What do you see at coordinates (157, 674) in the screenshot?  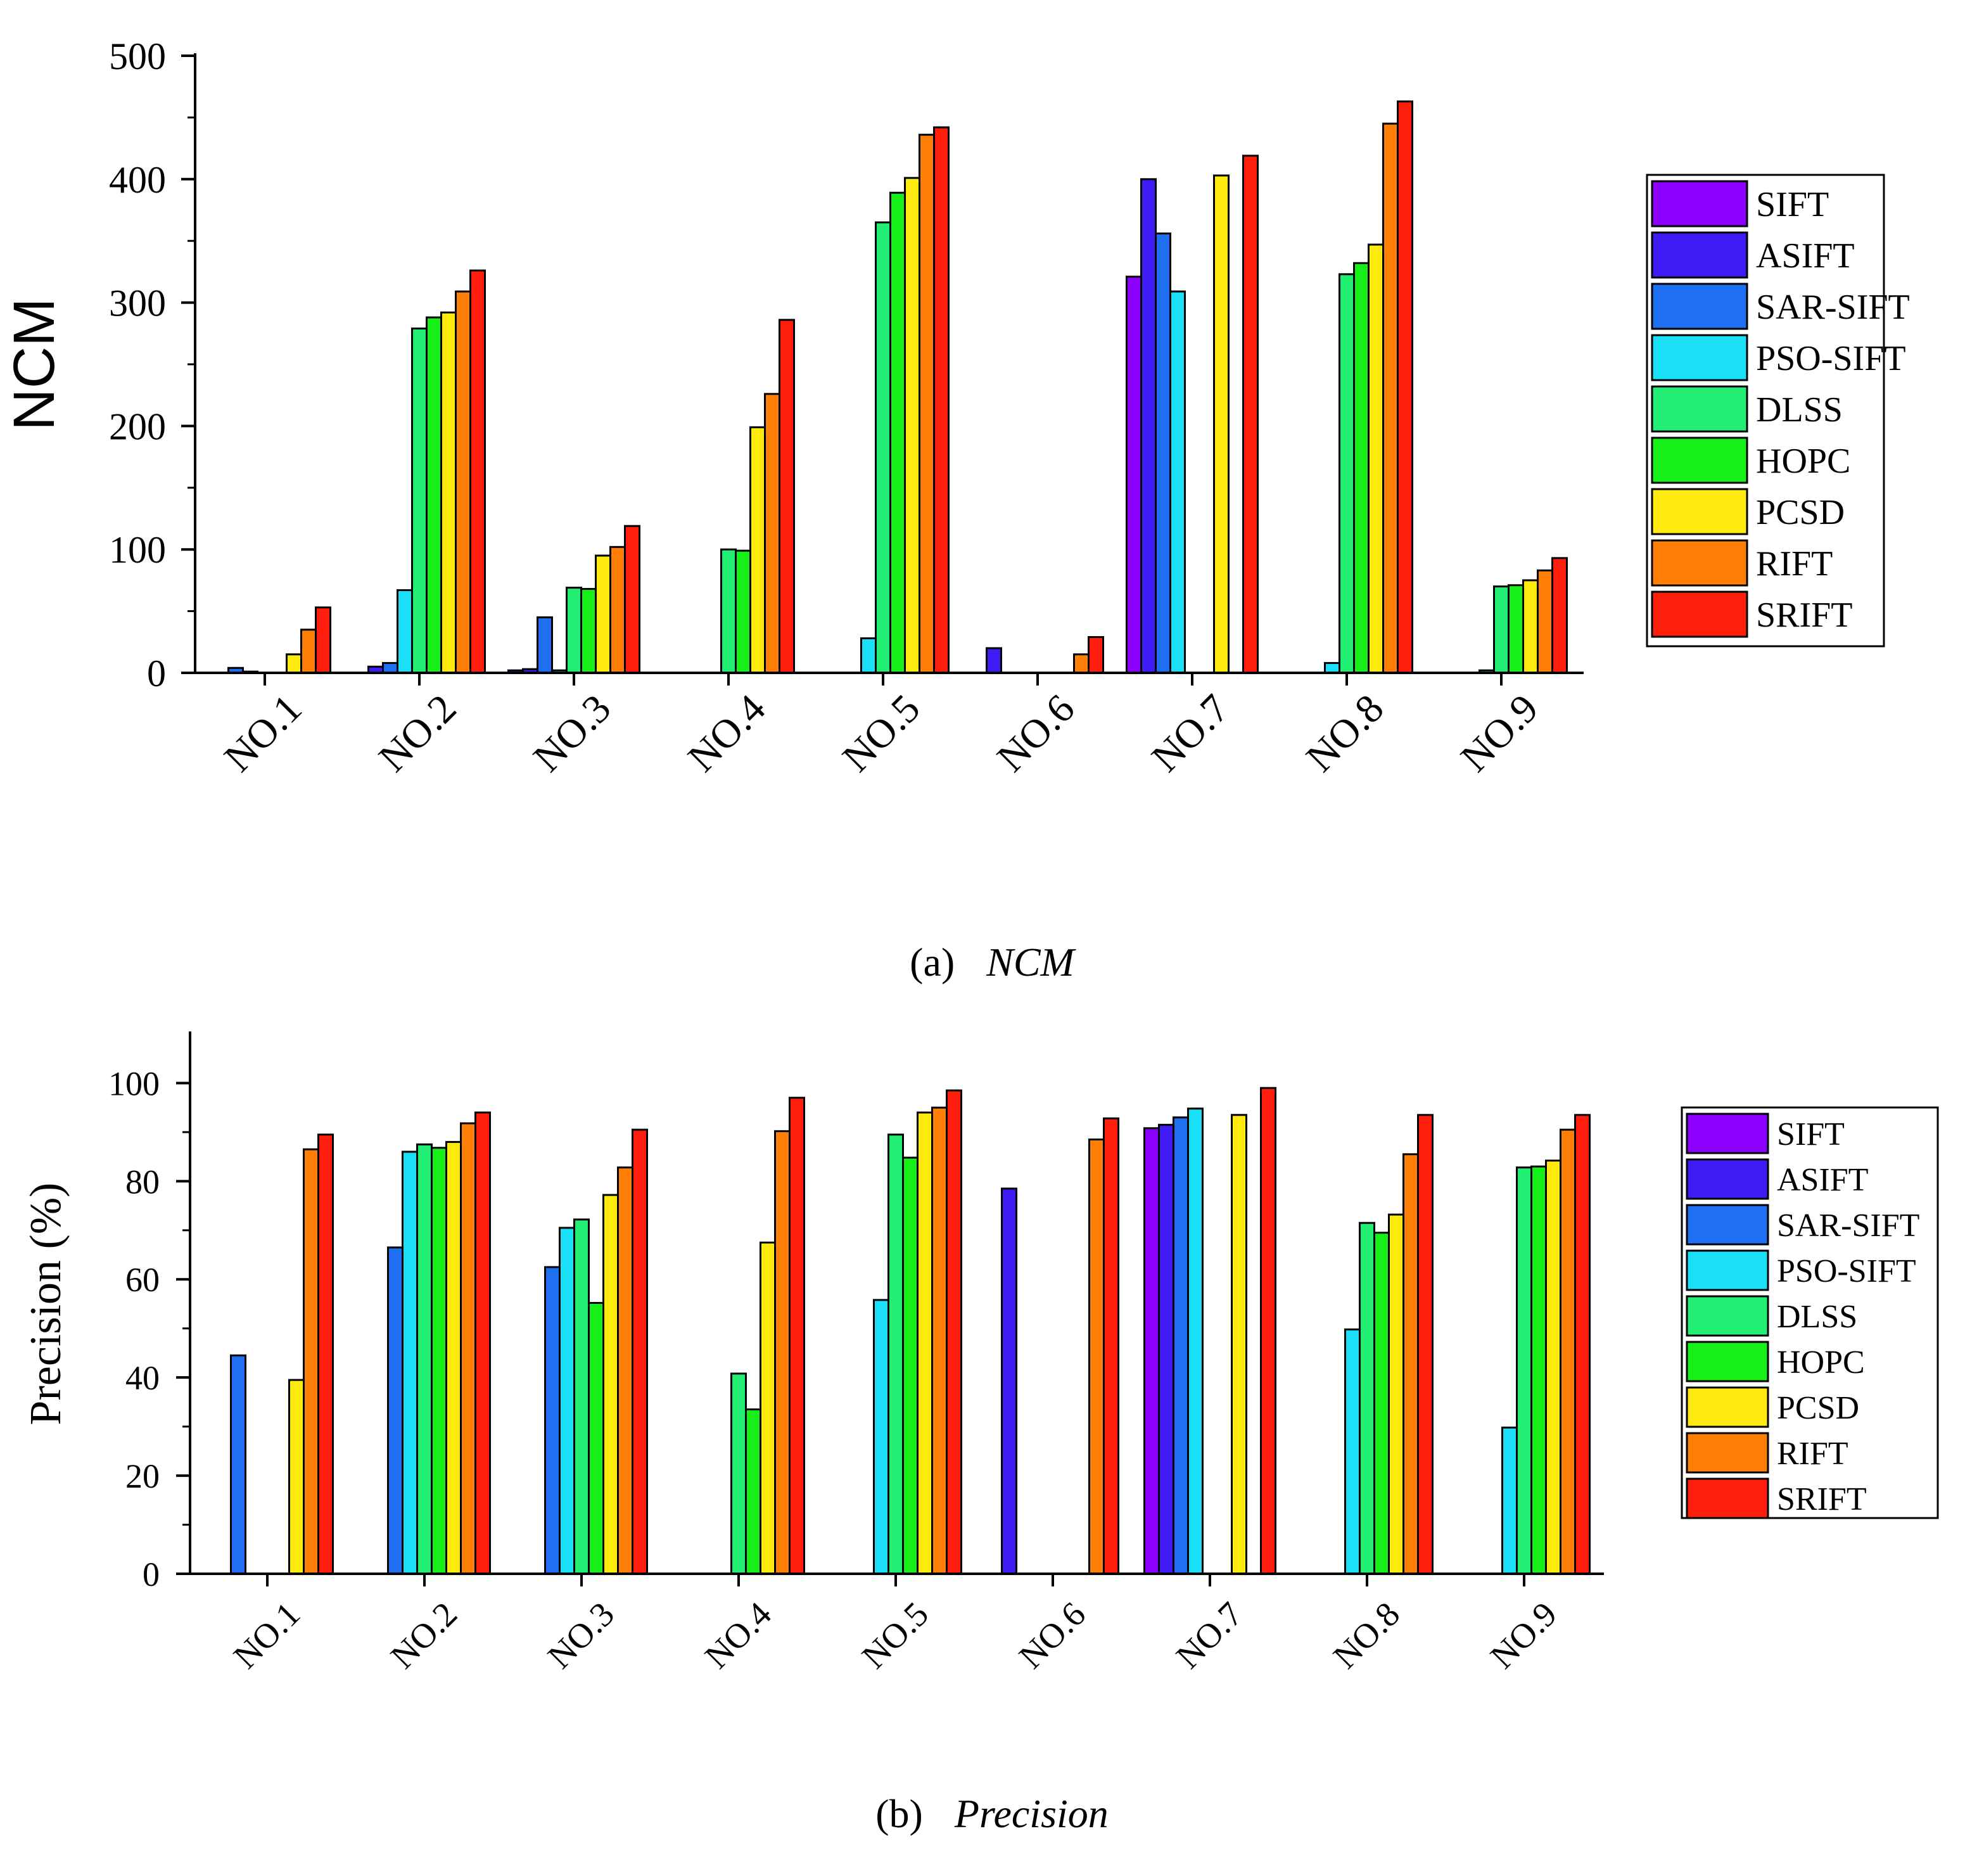 I see `y-tick-label: 0` at bounding box center [157, 674].